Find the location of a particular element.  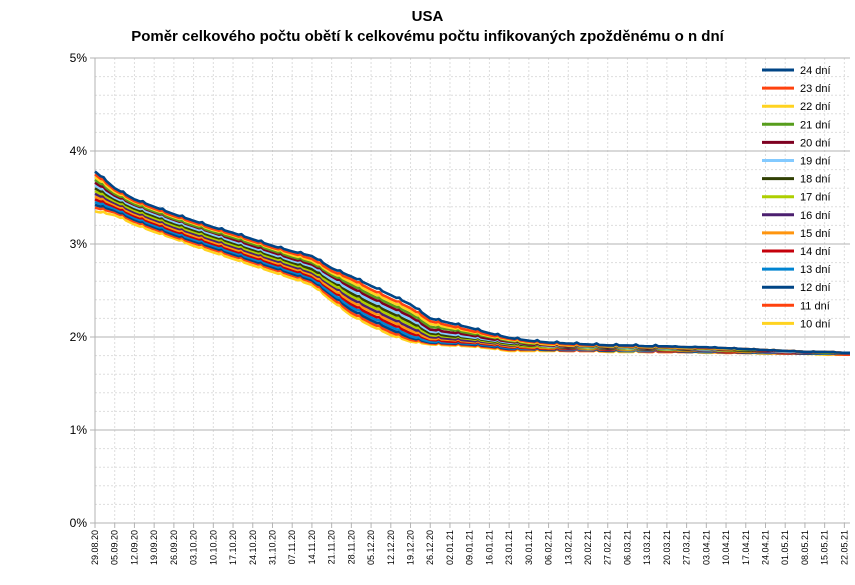

x-tick-label: 20.02.21 is located at coordinates (588, 547).